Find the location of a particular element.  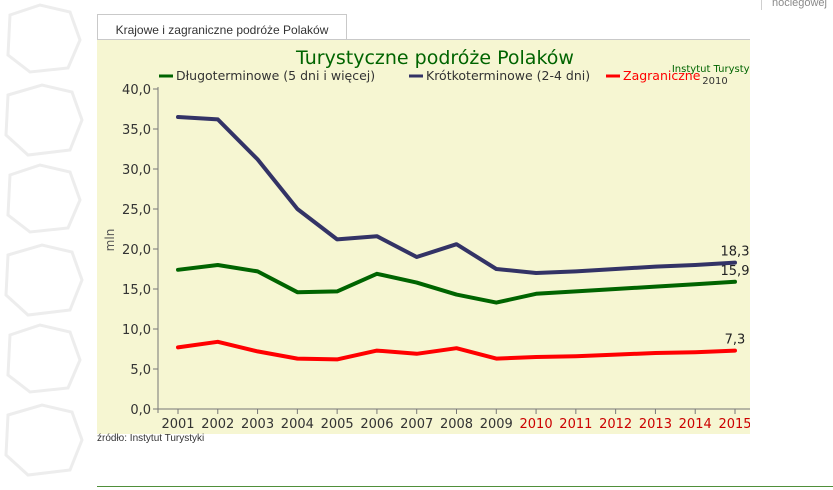

legend-label-0: Długoterminowe (5 dni i więcej) is located at coordinates (275, 75).